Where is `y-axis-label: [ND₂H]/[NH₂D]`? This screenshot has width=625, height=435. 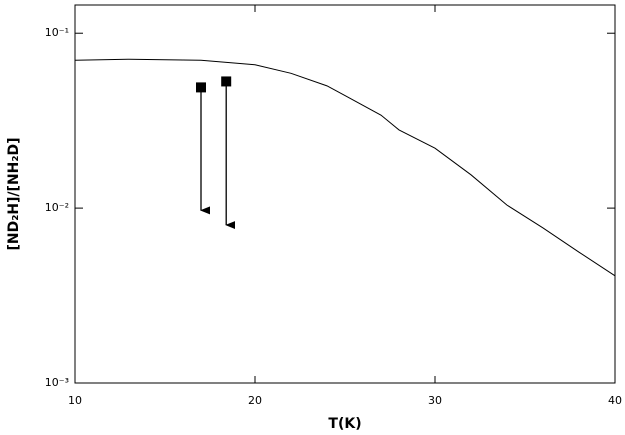
y-axis-label: [ND₂H]/[NH₂D] is located at coordinates (14, 193).